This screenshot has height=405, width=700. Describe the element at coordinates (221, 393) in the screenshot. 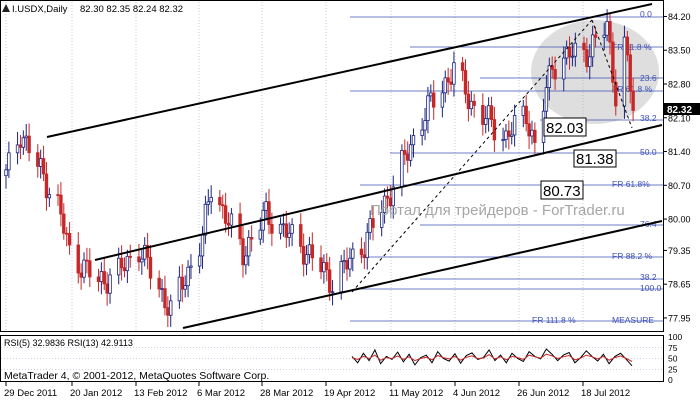

I see `time-tick-label-3: 6 Mar 2012` at that location.